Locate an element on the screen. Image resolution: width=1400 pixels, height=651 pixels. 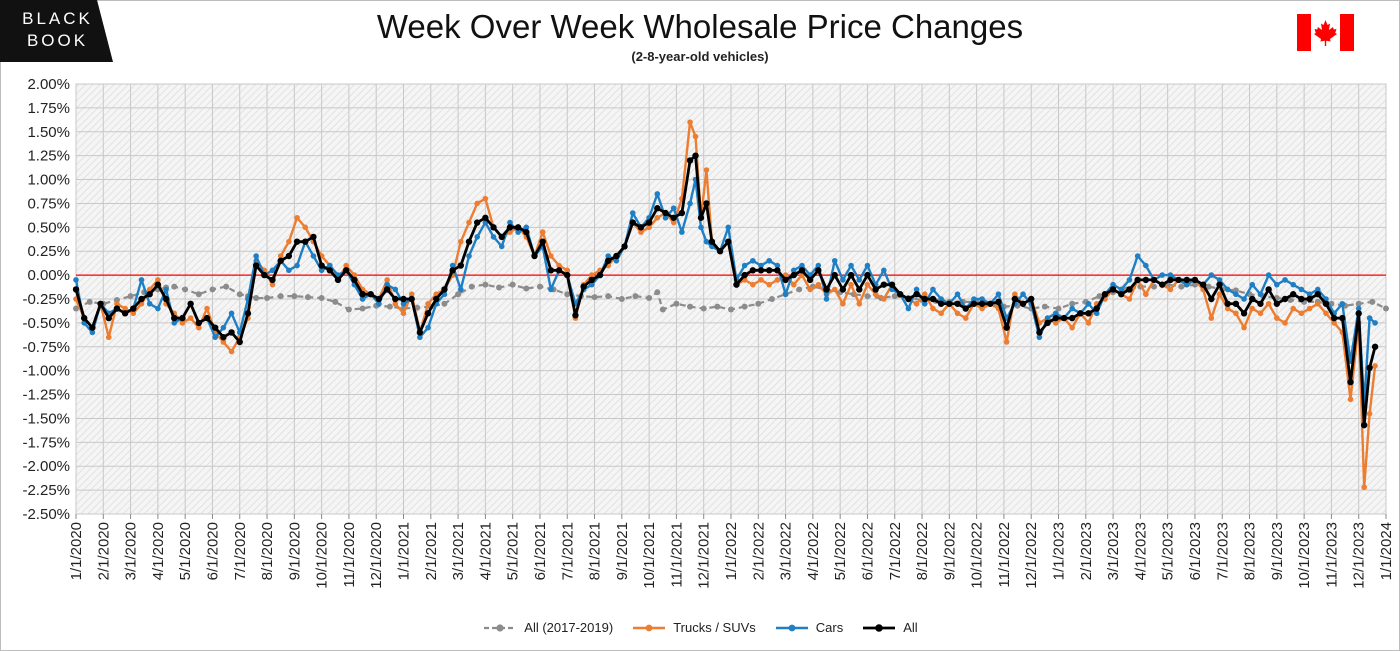
x-tick-label: 10/1/2020 is located at coordinates (322, 555).